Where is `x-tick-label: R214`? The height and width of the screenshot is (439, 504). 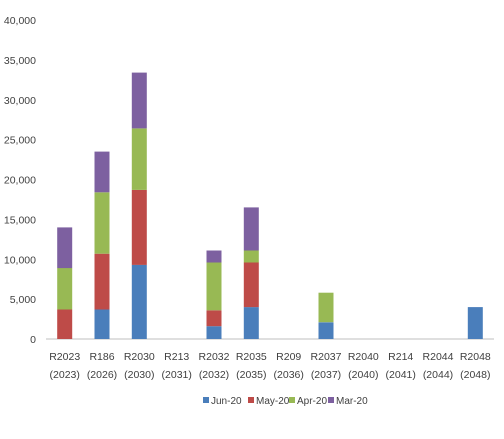 x-tick-label: R214 is located at coordinates (400, 357).